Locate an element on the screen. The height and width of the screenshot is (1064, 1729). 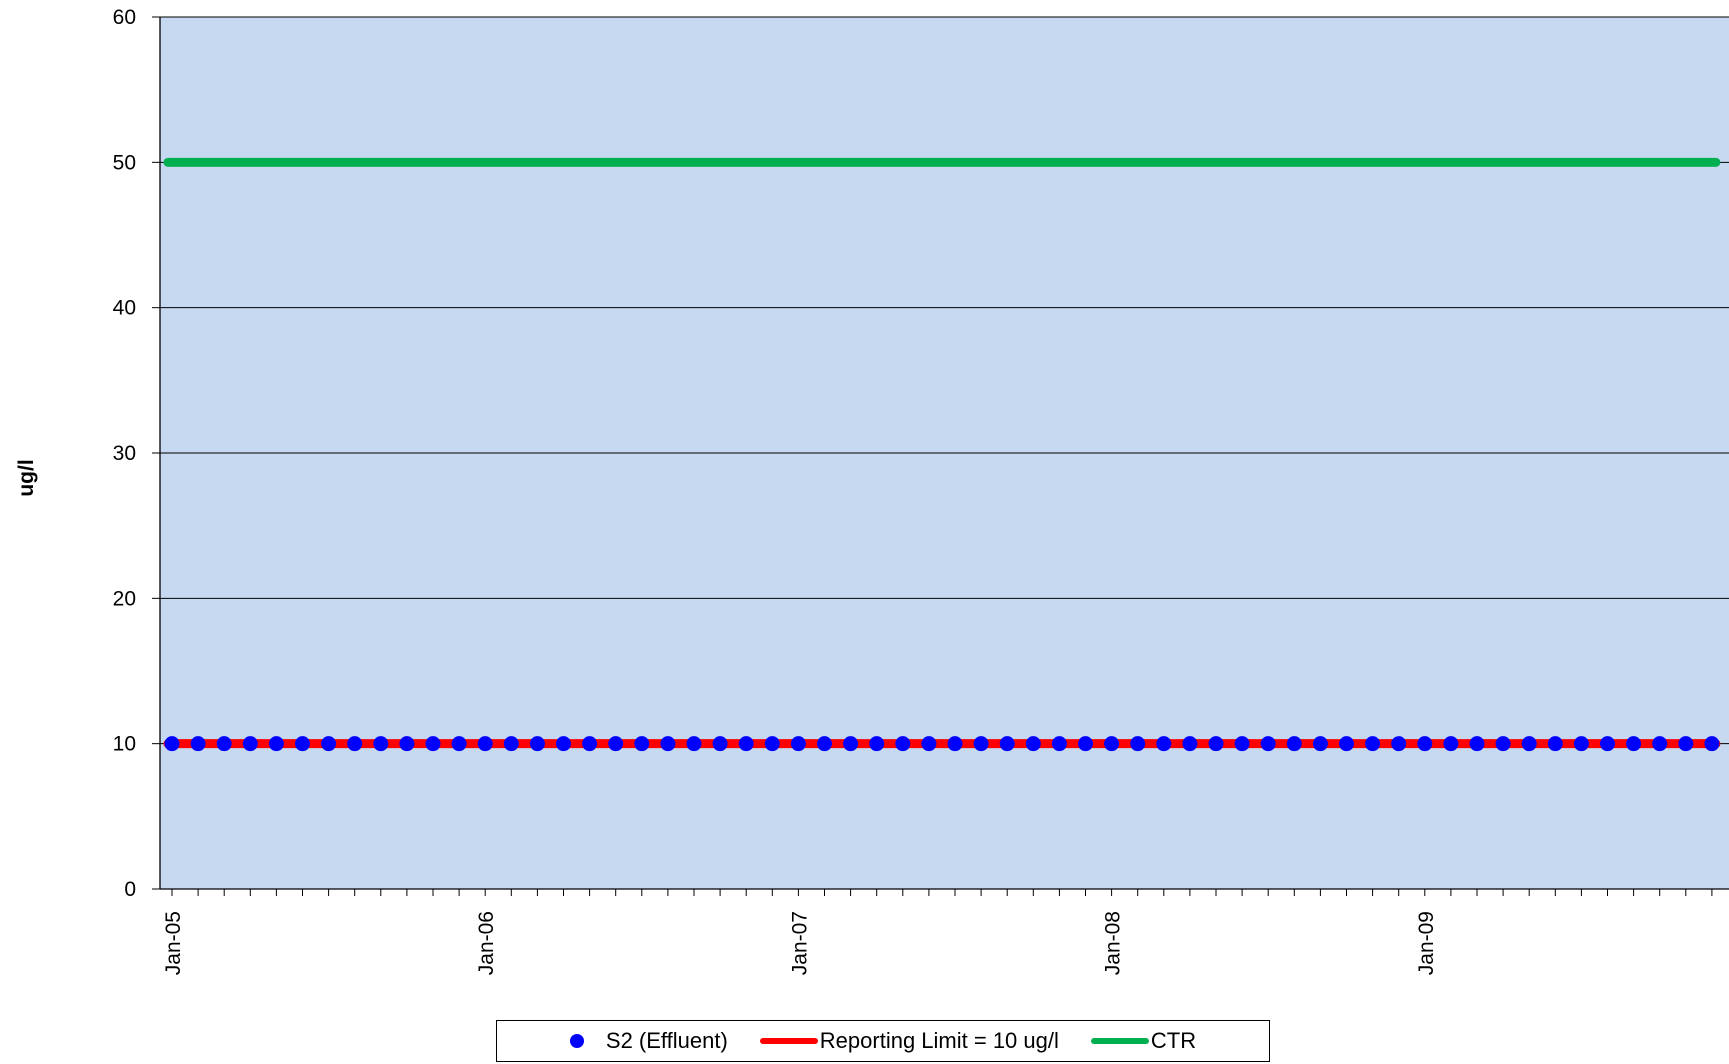
legend-label-s2: S2 (Effluent) is located at coordinates (666, 1040).